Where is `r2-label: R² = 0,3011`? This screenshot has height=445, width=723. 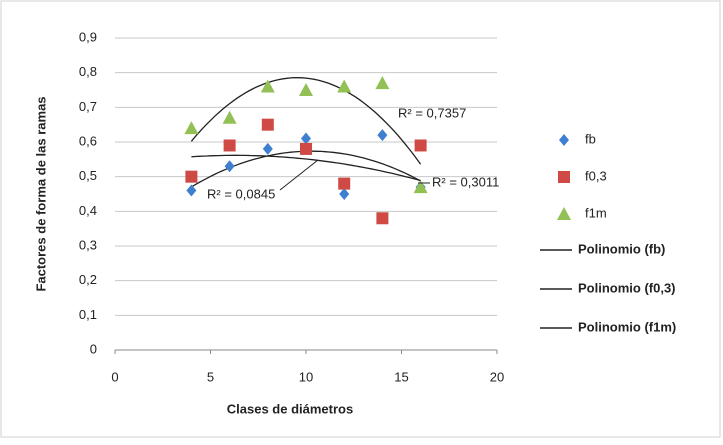
r2-label: R² = 0,3011 is located at coordinates (465, 181).